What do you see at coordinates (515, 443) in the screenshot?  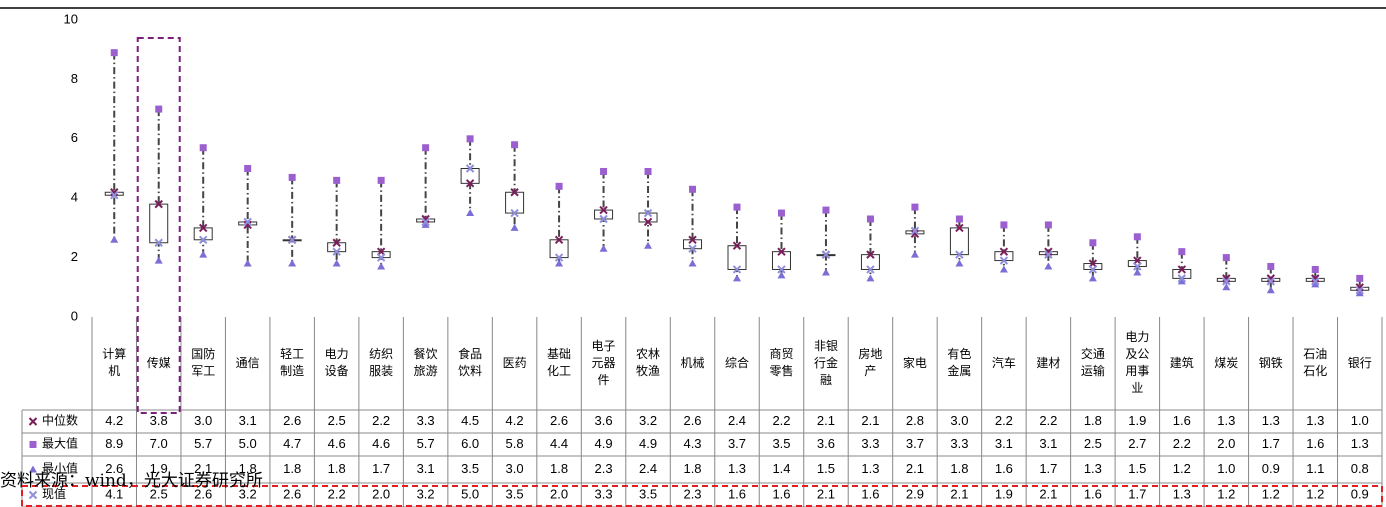 I see `table-value: 5.8` at bounding box center [515, 443].